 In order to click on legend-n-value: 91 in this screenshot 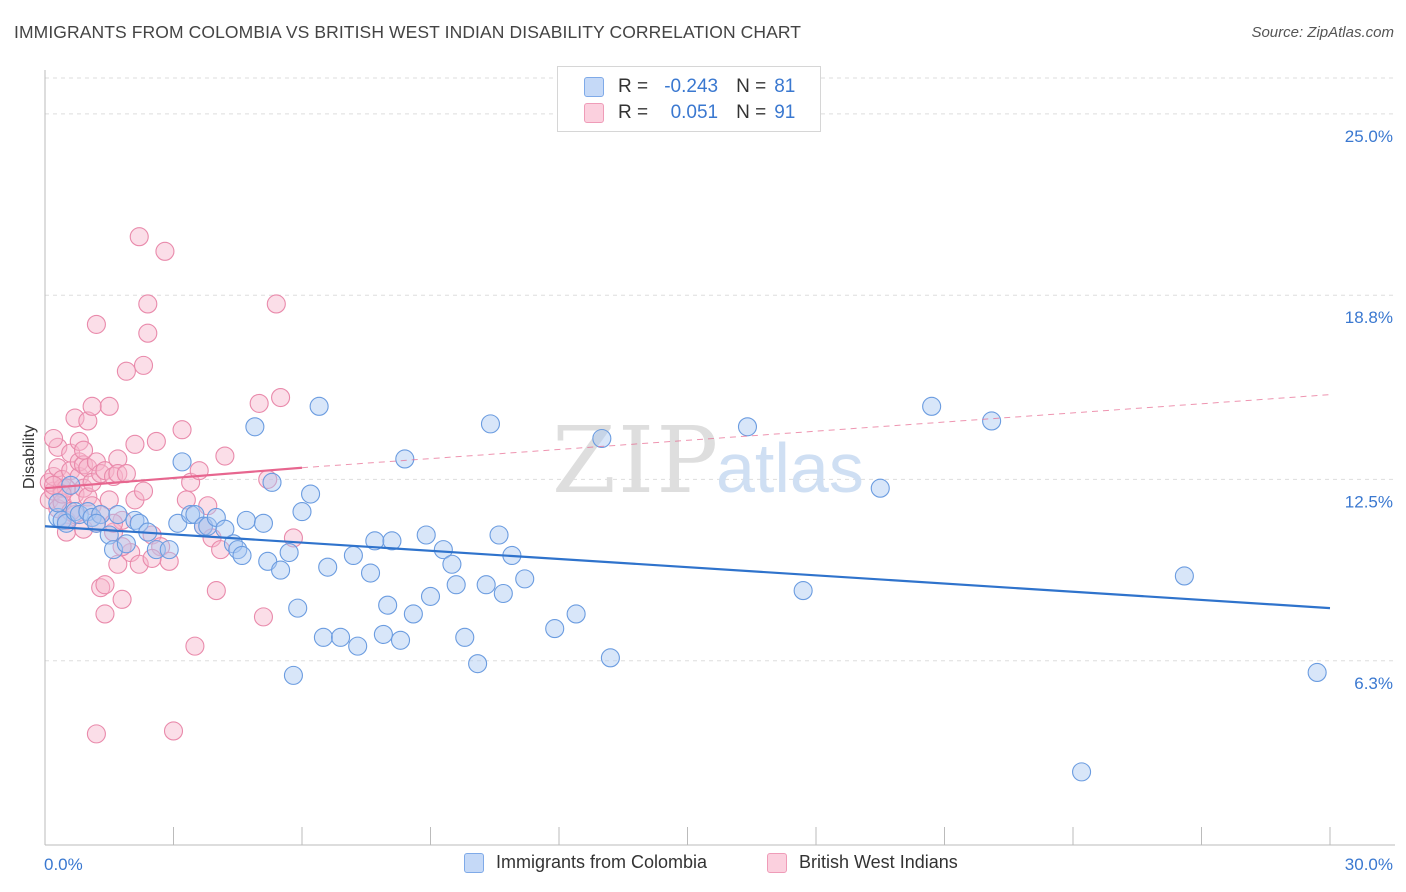, I will do `click(785, 112)`.